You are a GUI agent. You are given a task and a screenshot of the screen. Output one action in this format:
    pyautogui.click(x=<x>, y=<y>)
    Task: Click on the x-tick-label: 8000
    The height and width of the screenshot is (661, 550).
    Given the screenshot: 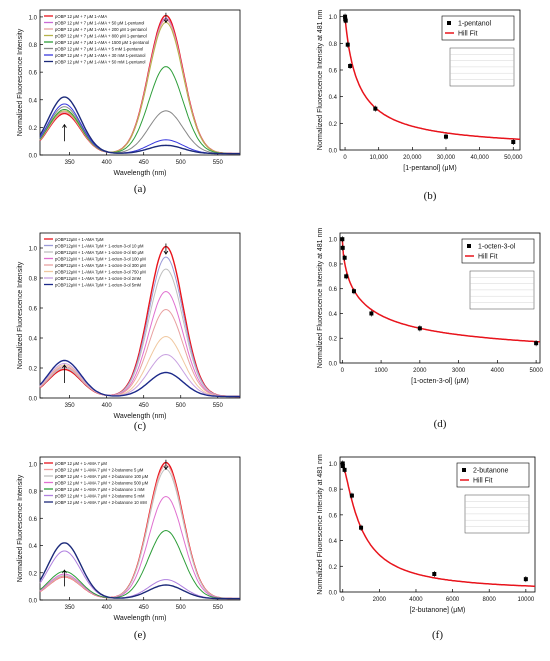 What is the action you would take?
    pyautogui.click(x=490, y=600)
    